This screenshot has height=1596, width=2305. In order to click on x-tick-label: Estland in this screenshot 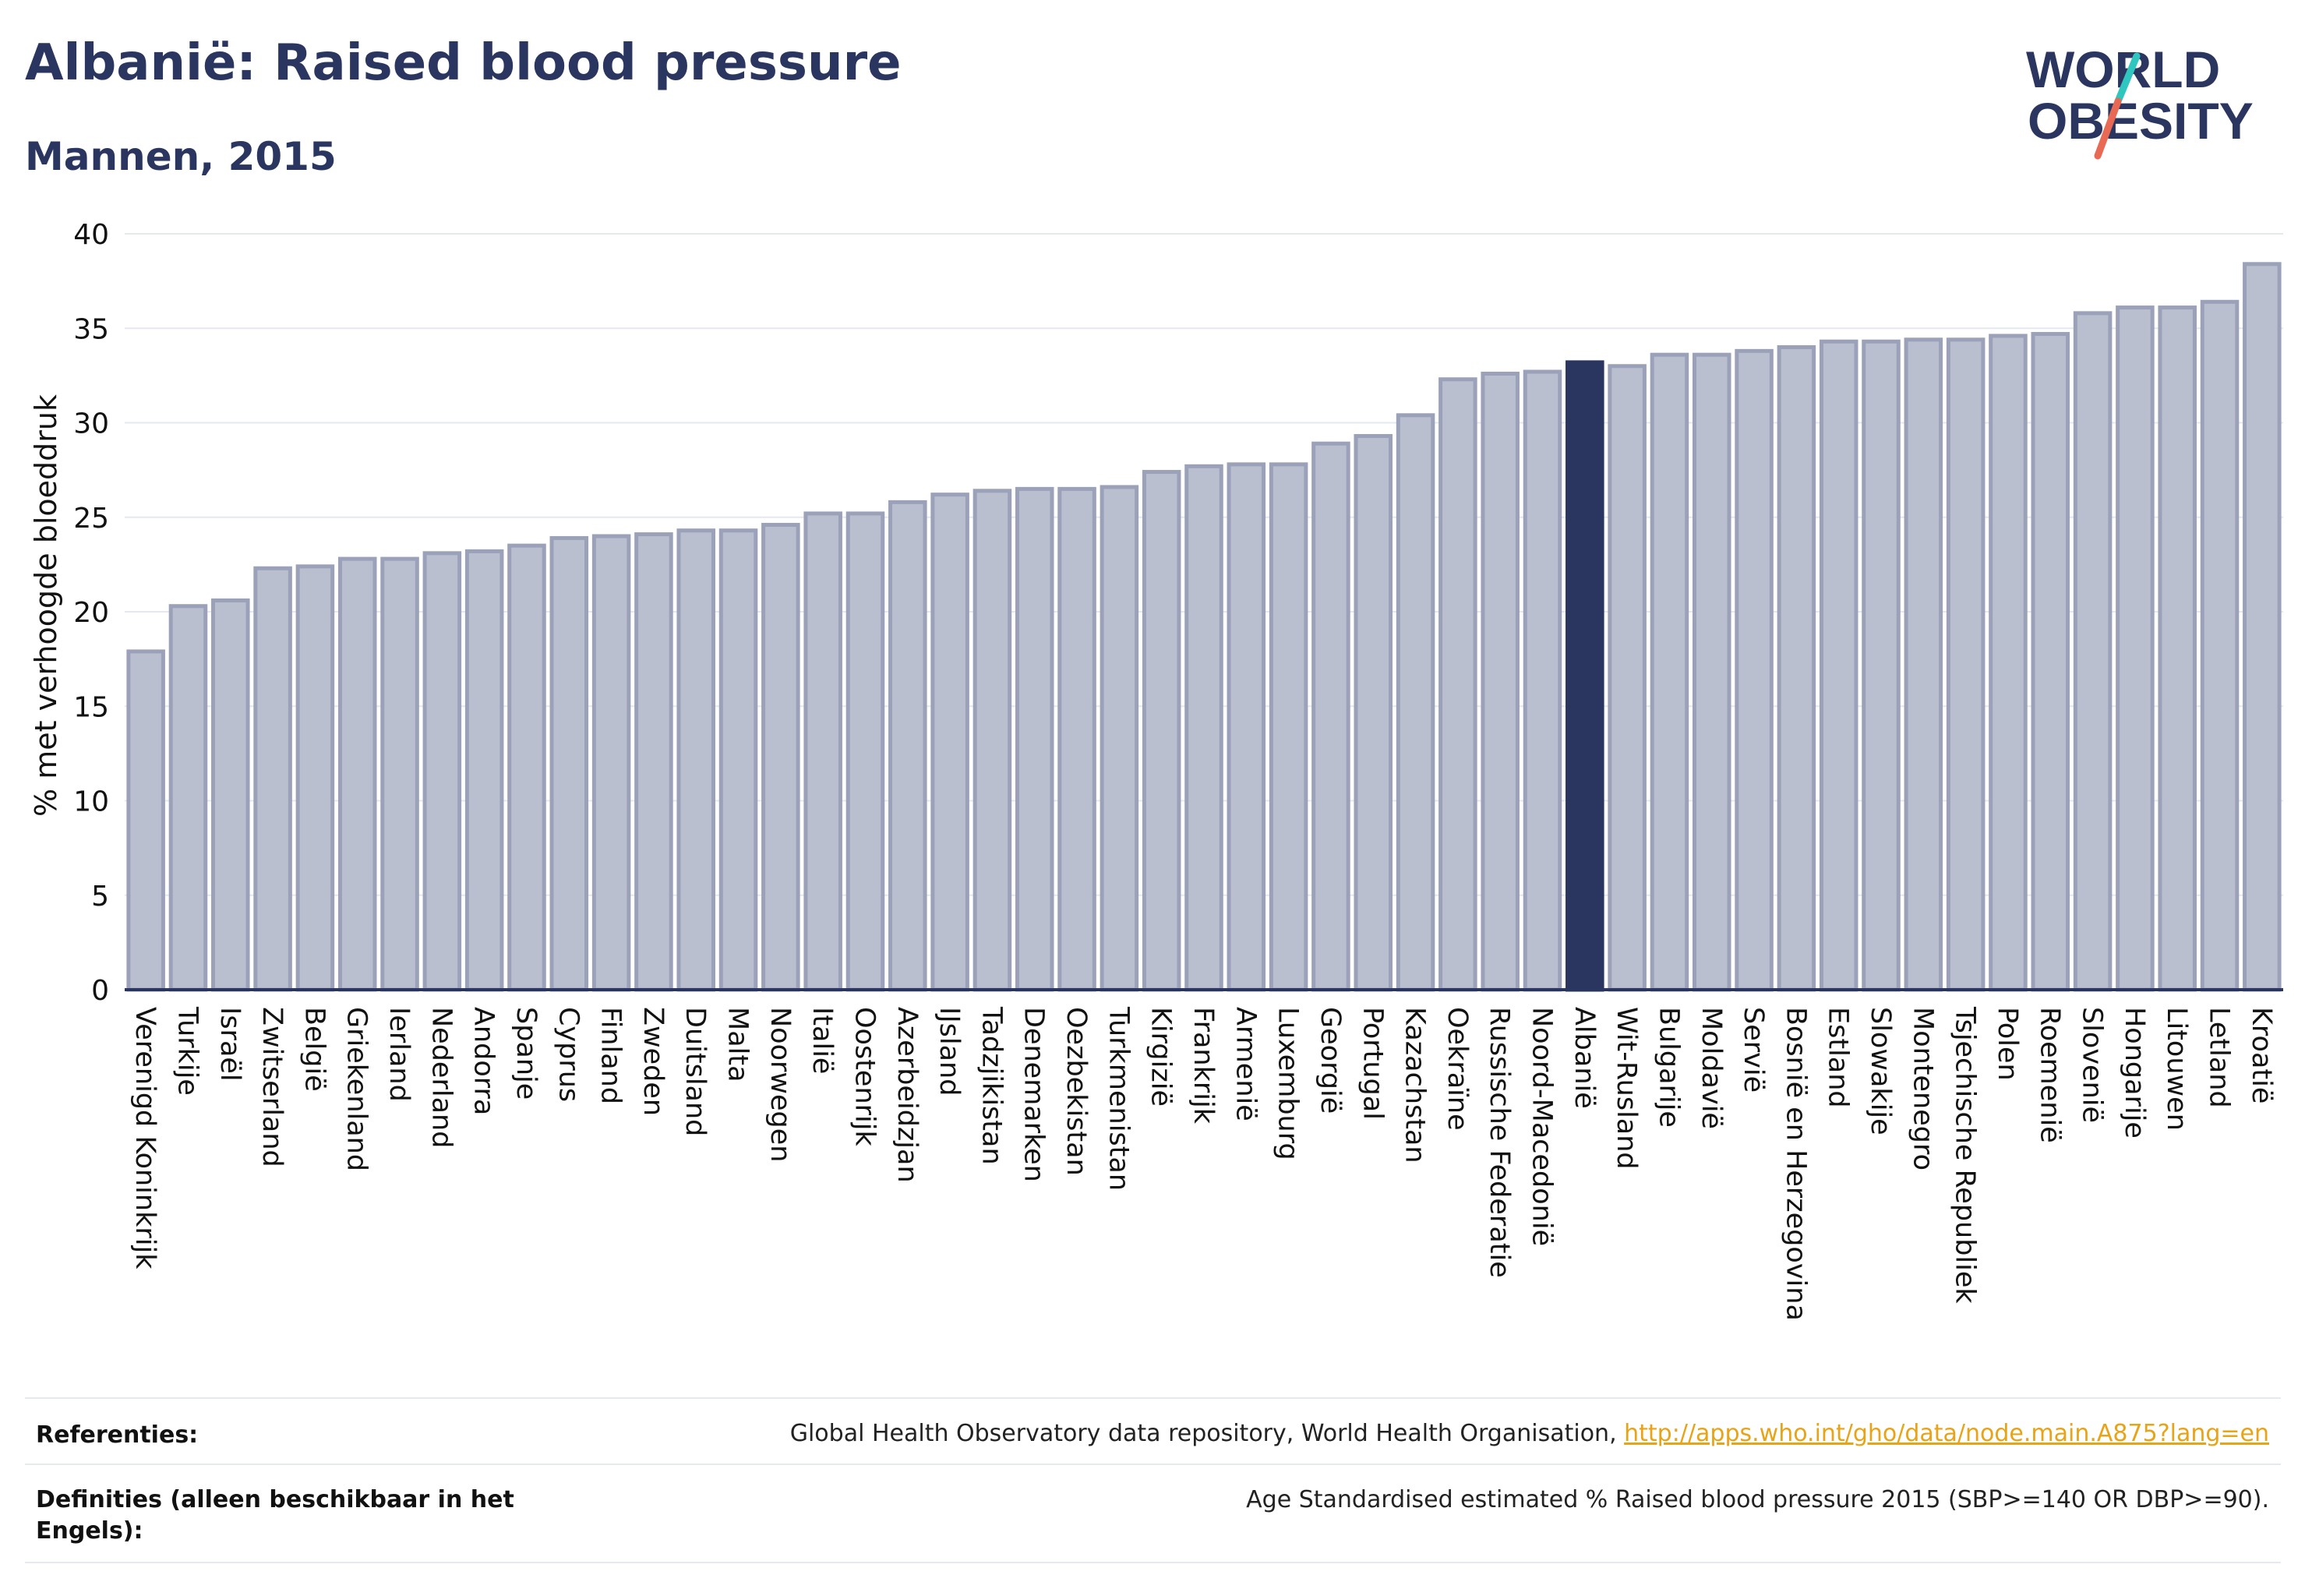, I will do `click(1838, 1057)`.